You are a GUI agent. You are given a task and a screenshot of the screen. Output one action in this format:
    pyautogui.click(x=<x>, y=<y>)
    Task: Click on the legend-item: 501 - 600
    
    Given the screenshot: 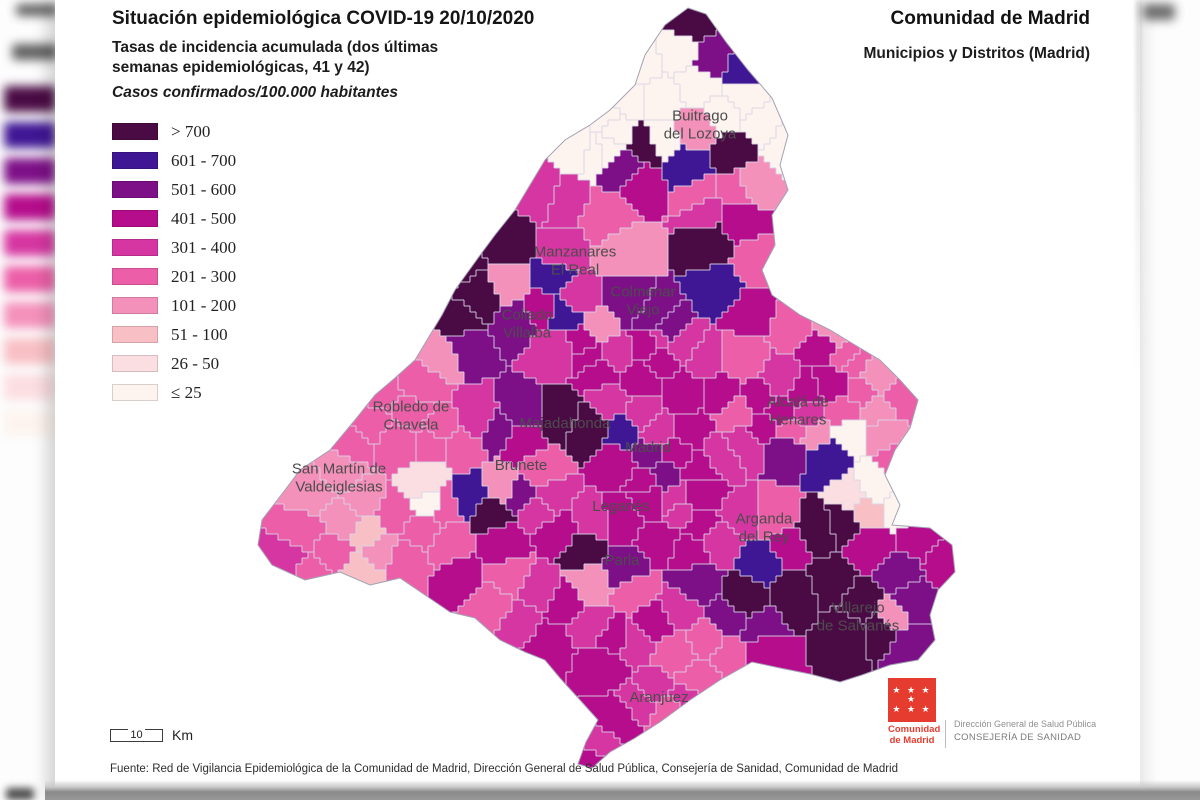 What is the action you would take?
    pyautogui.click(x=174, y=189)
    